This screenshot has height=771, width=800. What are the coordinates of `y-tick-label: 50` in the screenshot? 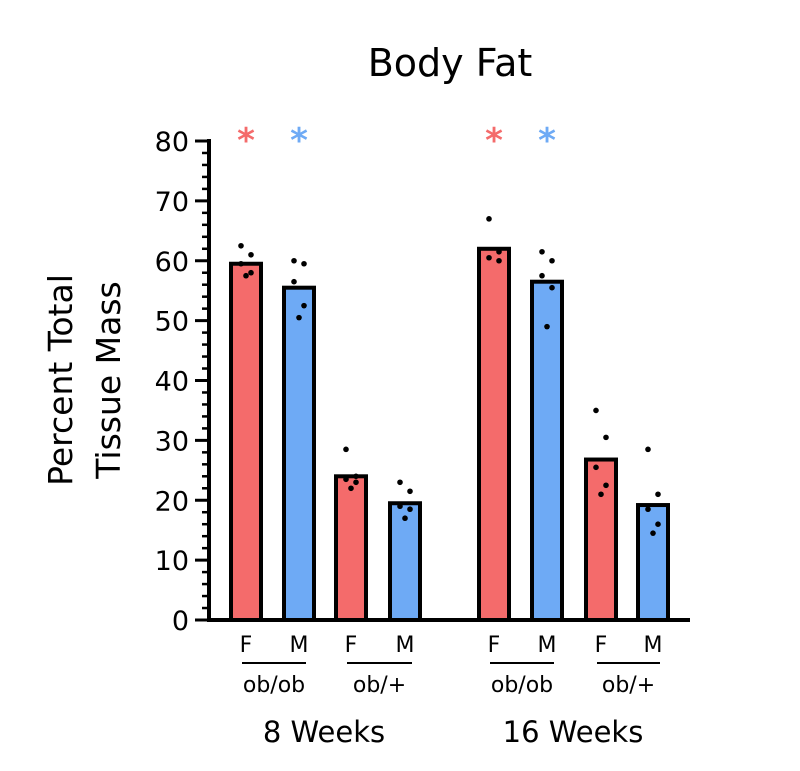 It's located at (172, 322).